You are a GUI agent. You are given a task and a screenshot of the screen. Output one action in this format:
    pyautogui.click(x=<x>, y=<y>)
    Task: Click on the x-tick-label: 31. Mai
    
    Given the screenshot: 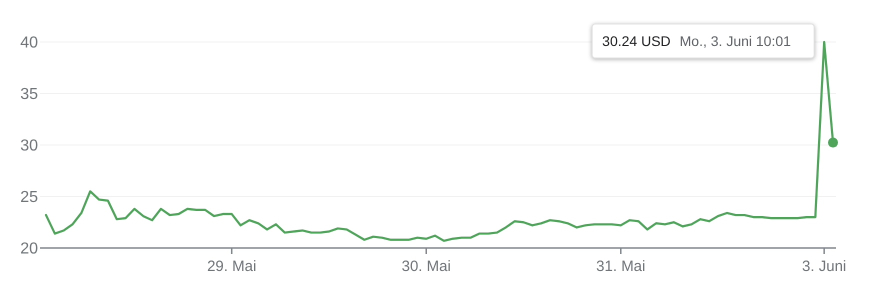 What is the action you would take?
    pyautogui.click(x=621, y=266)
    